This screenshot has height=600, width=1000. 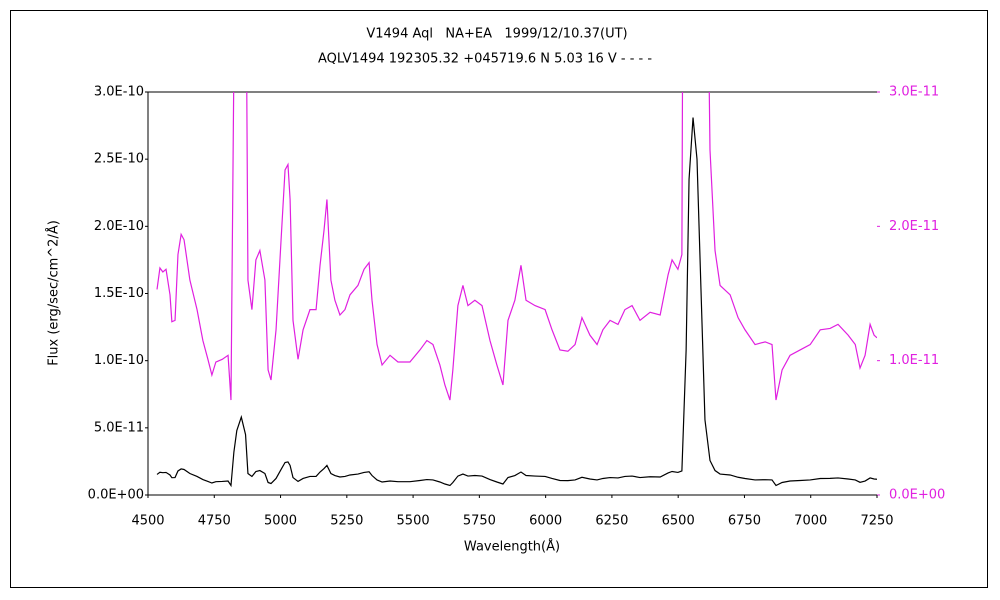 What do you see at coordinates (914, 226) in the screenshot?
I see `y2-tick-label: 2.0E-11` at bounding box center [914, 226].